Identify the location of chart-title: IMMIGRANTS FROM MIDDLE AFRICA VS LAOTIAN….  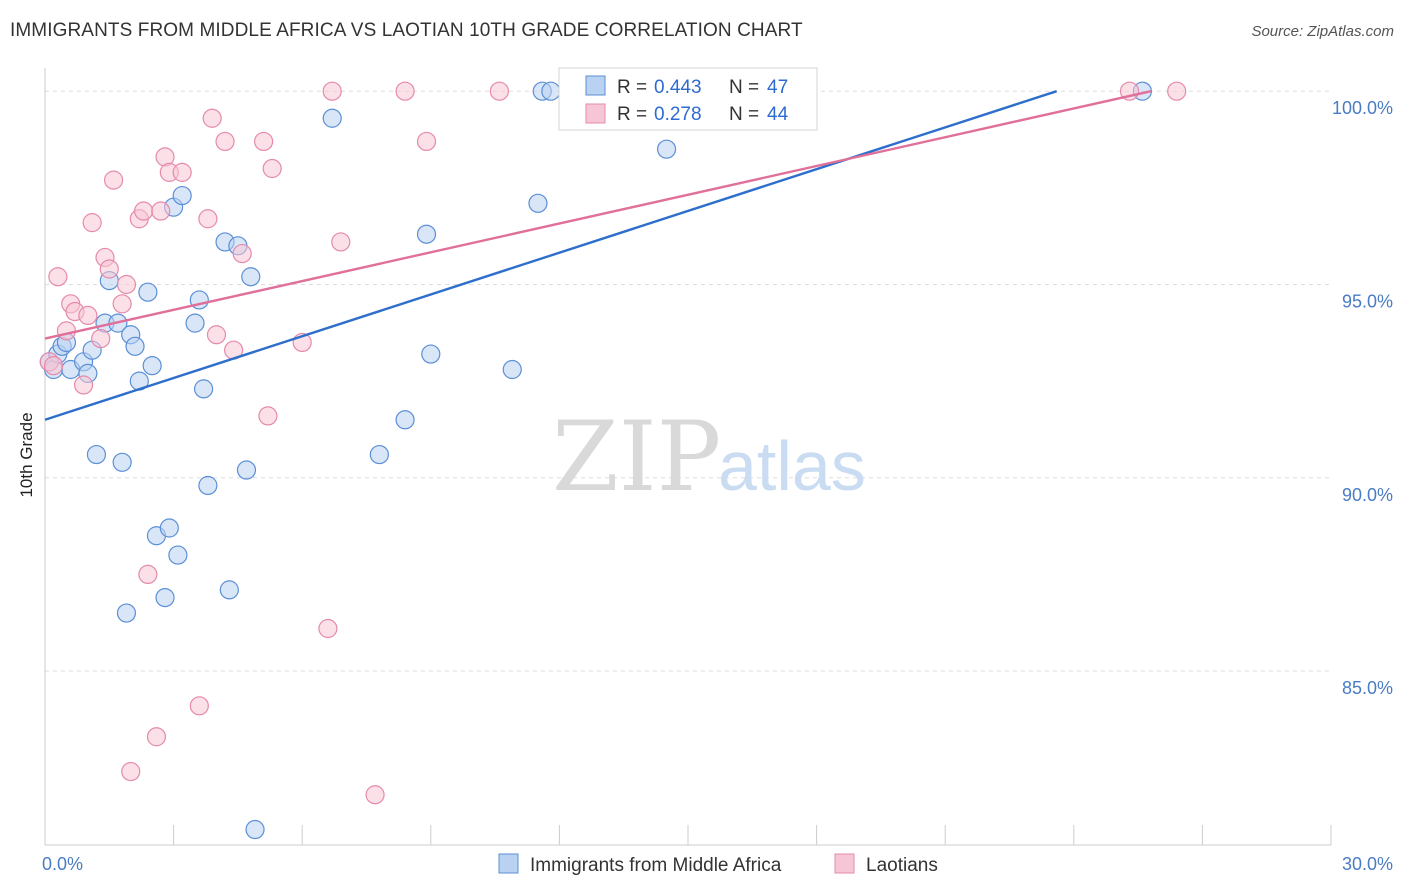
(406, 30).